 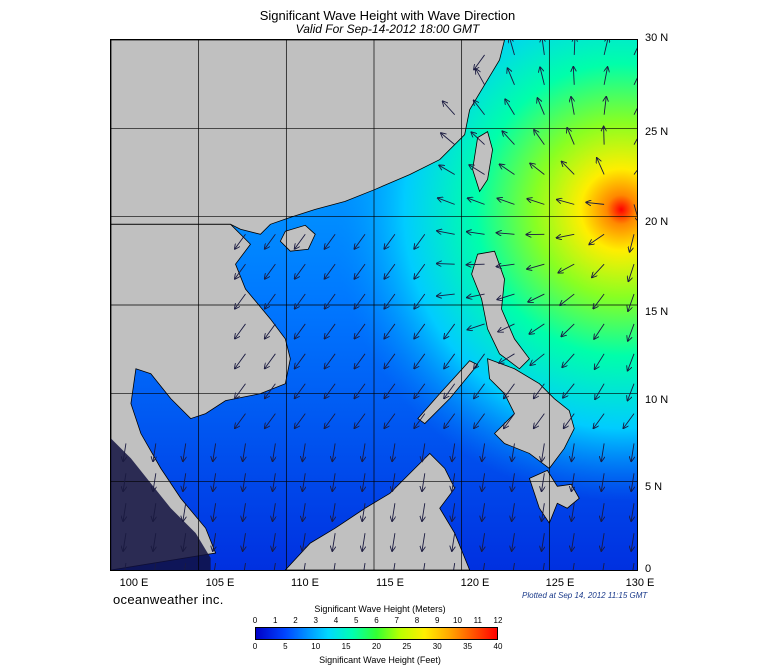 I want to click on land-hainan, so click(x=297, y=238).